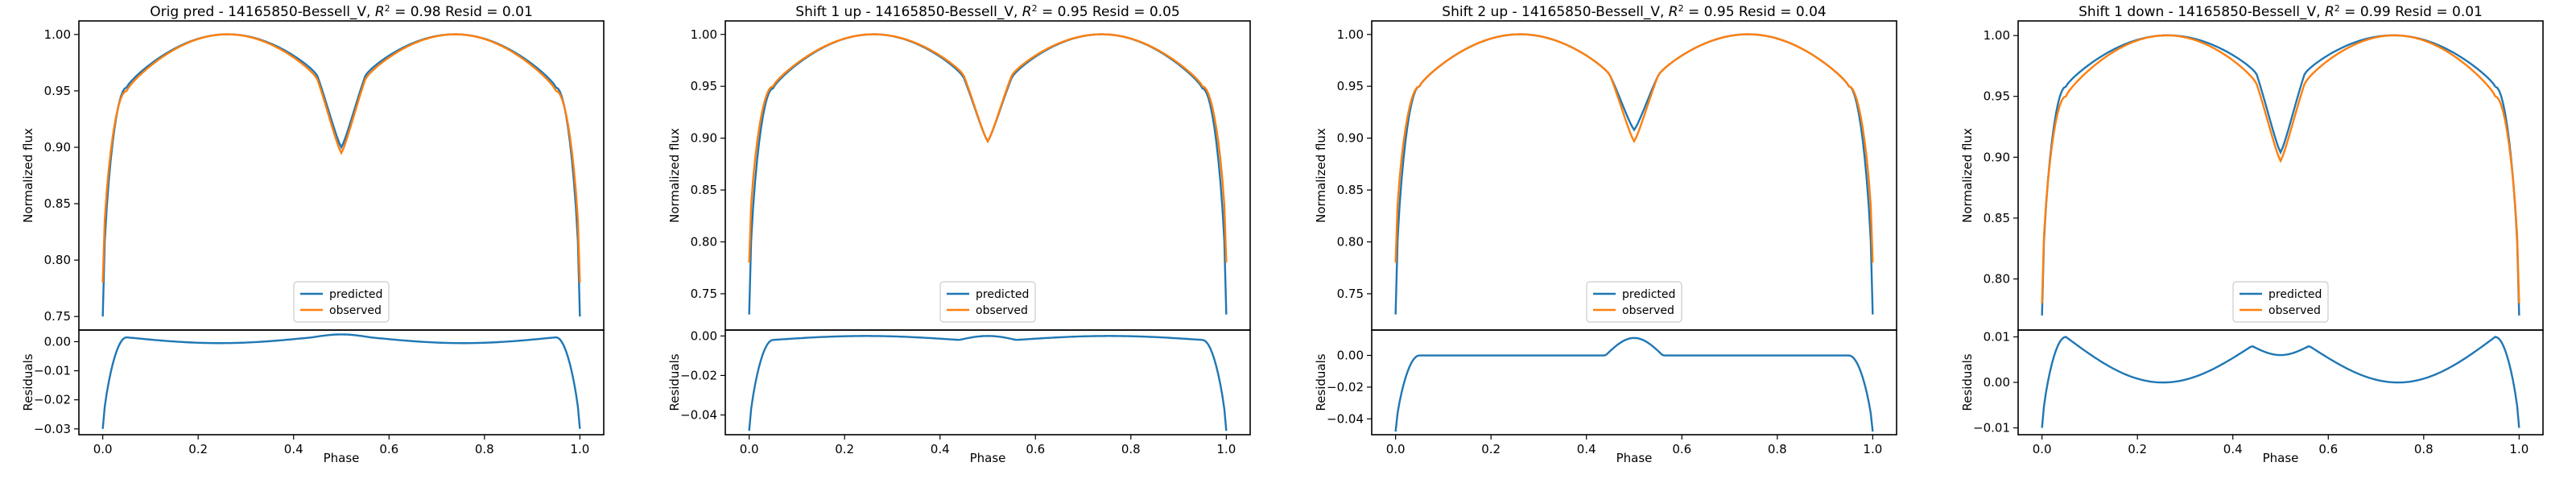 Image resolution: width=2576 pixels, height=483 pixels. Describe the element at coordinates (2411, 12) in the screenshot. I see `chart-title-tail: = 0.99 Resid = 0.01` at that location.